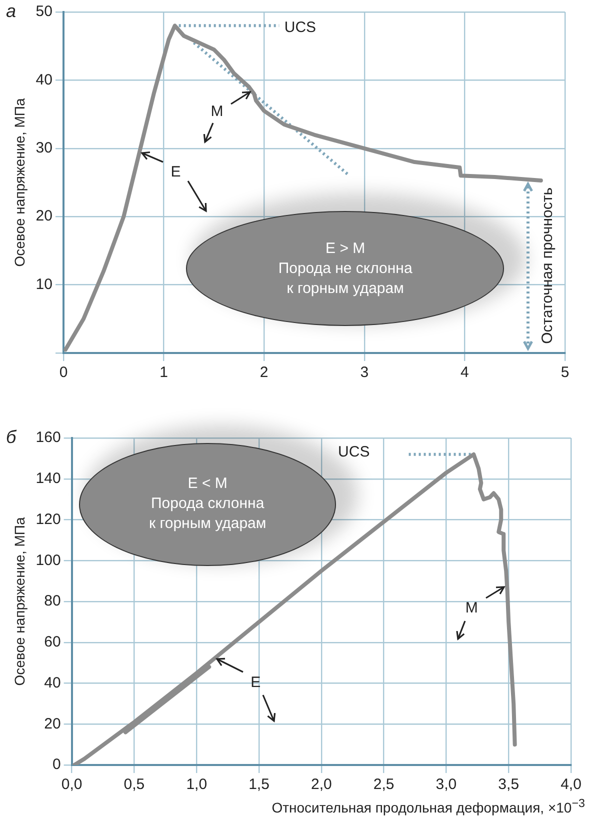 This screenshot has width=589, height=827. What do you see at coordinates (321, 785) in the screenshot?
I see `x-tick-label: 2,0` at bounding box center [321, 785].